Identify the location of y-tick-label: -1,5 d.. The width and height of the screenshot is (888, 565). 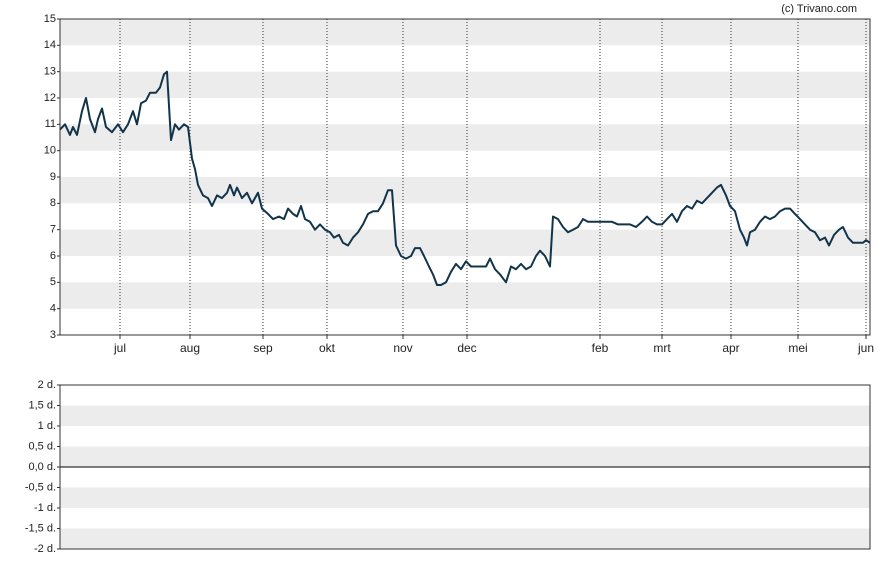
(40, 528).